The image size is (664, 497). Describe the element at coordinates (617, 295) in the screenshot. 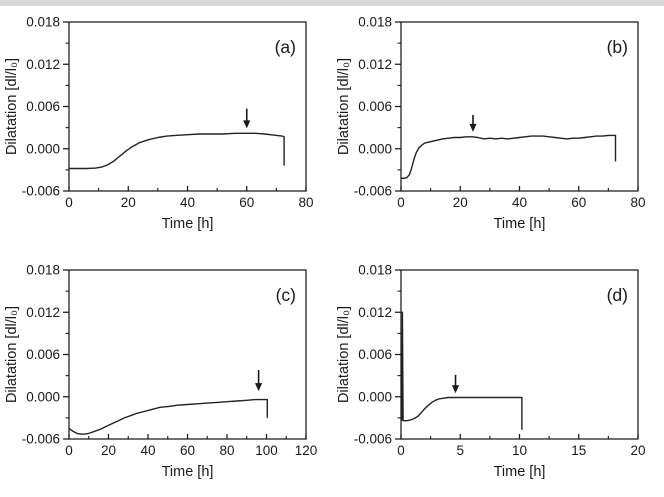

I see `panel-letter-label: (d)` at that location.